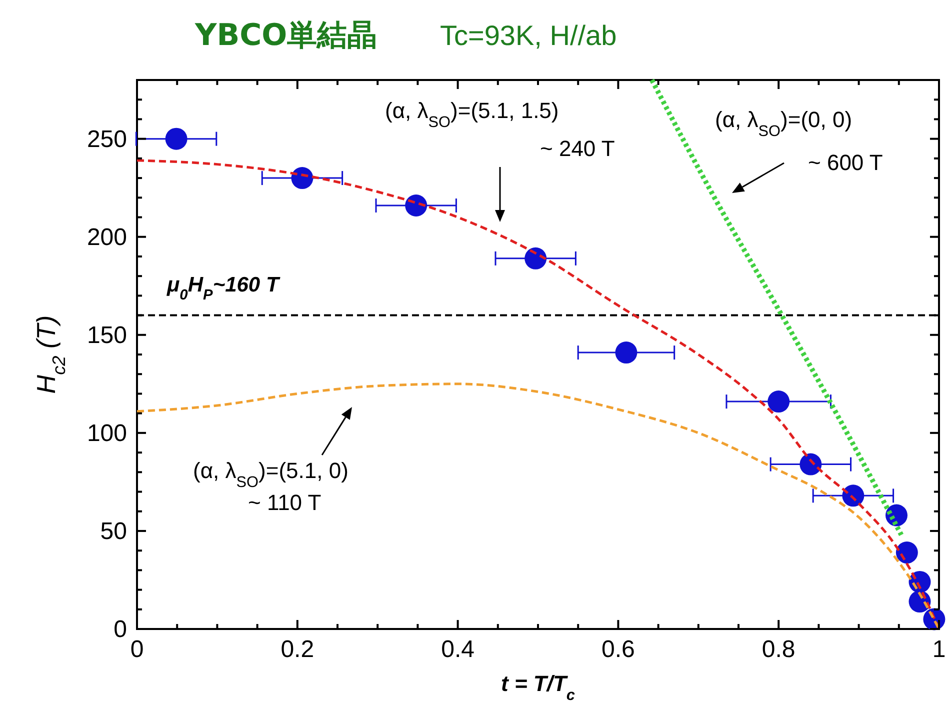 The height and width of the screenshot is (728, 951). Describe the element at coordinates (137, 649) in the screenshot. I see `x-tick-label: 0` at that location.